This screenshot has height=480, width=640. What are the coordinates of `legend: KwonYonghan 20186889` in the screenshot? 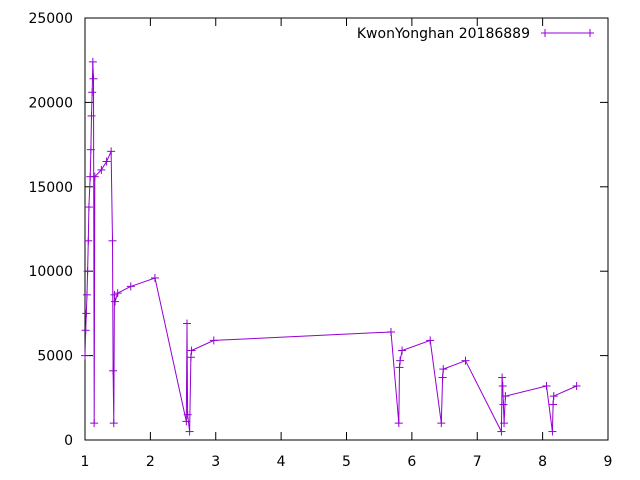 It's located at (475, 34).